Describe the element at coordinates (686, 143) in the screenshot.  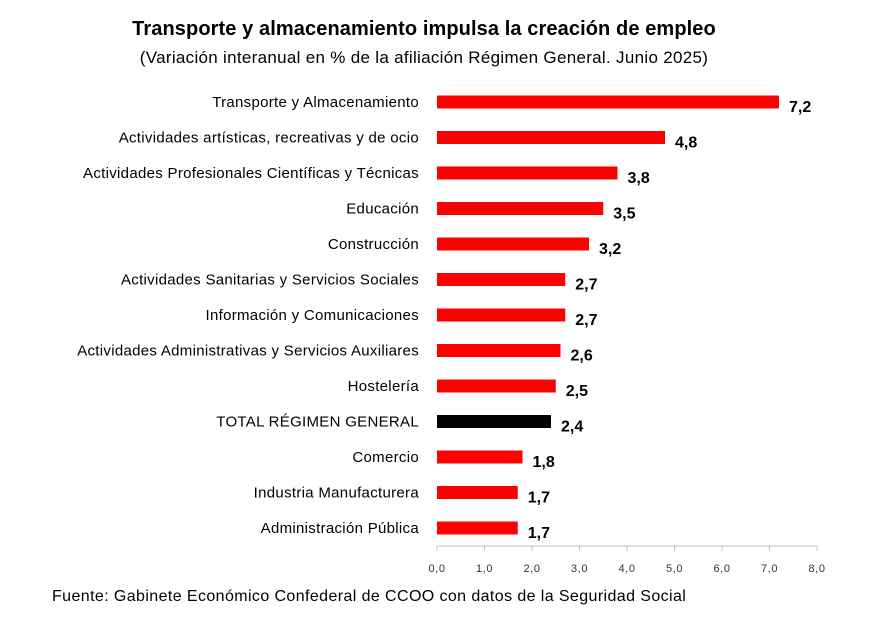
I see `data-label: 4,8` at that location.